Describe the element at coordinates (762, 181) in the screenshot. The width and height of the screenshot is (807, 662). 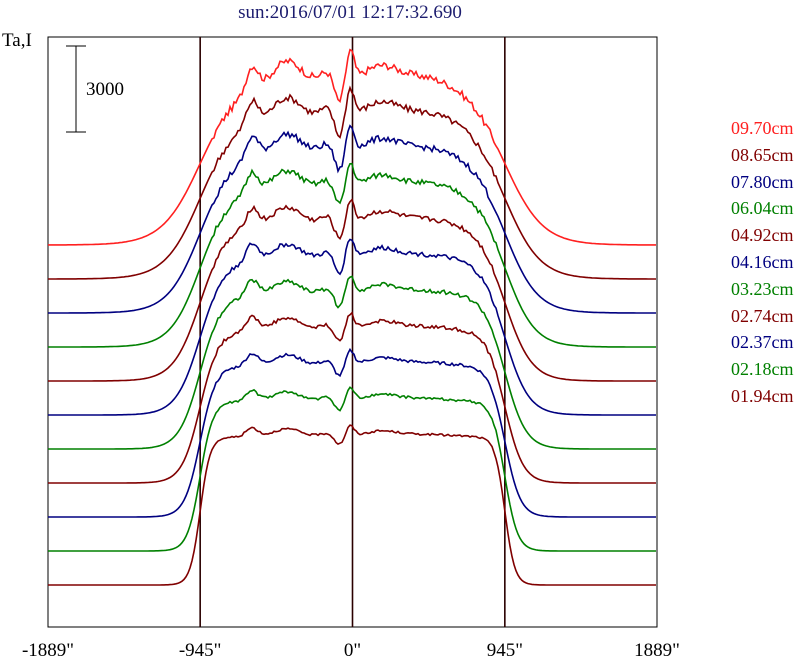
I see `legend-entry-07.80cm: 07.80cm` at that location.